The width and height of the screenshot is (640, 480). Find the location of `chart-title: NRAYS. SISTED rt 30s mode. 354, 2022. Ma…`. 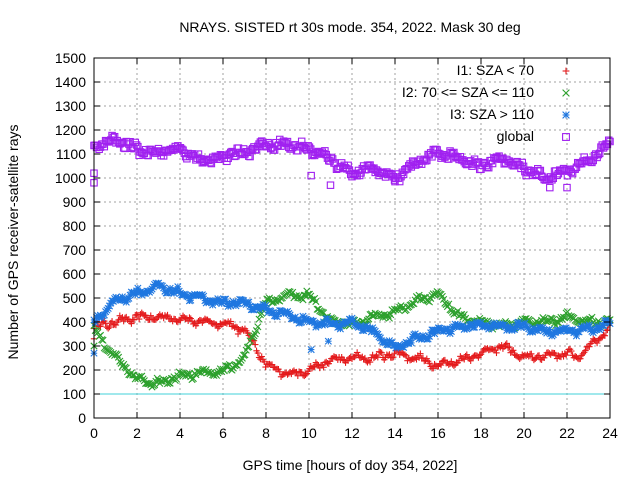

chart-title: NRAYS. SISTED rt 30s mode. 354, 2022. Ma… is located at coordinates (349, 27).